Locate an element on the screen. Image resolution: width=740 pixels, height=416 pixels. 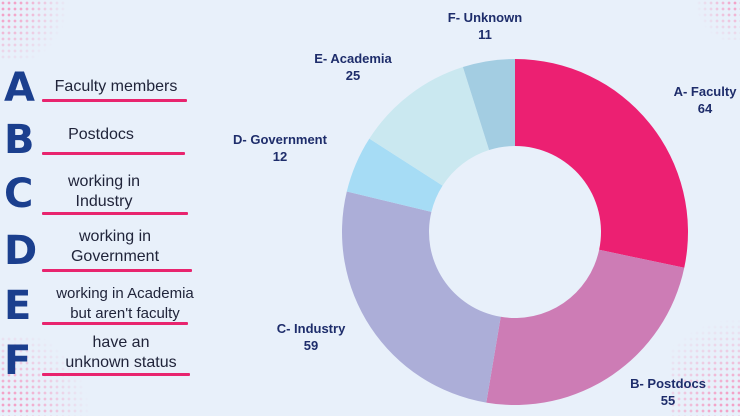
slice-label-value: 11 is located at coordinates (485, 34).